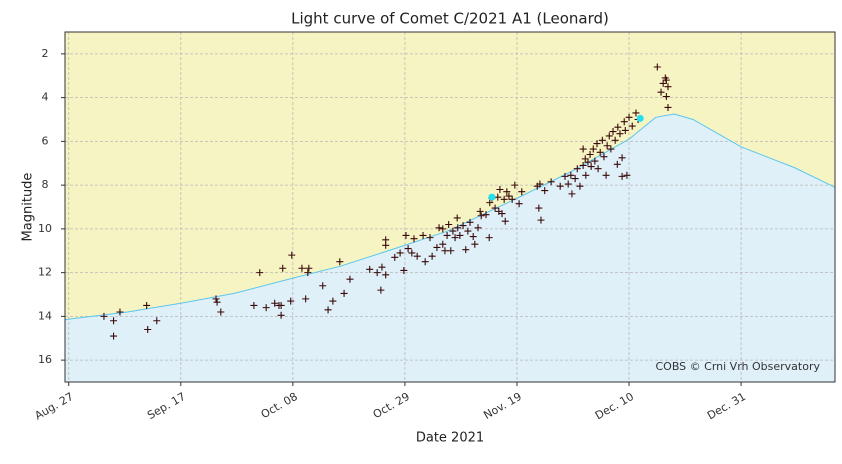 Image resolution: width=842 pixels, height=464 pixels. I want to click on x-tick-label: Oct. 08, so click(279, 405).